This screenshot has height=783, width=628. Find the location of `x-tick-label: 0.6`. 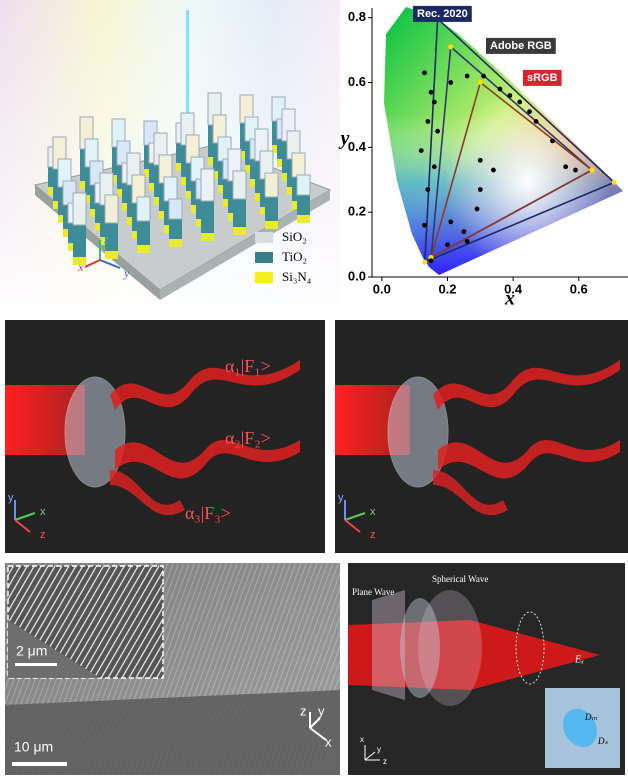

x-tick-label: 0.6 is located at coordinates (579, 288).